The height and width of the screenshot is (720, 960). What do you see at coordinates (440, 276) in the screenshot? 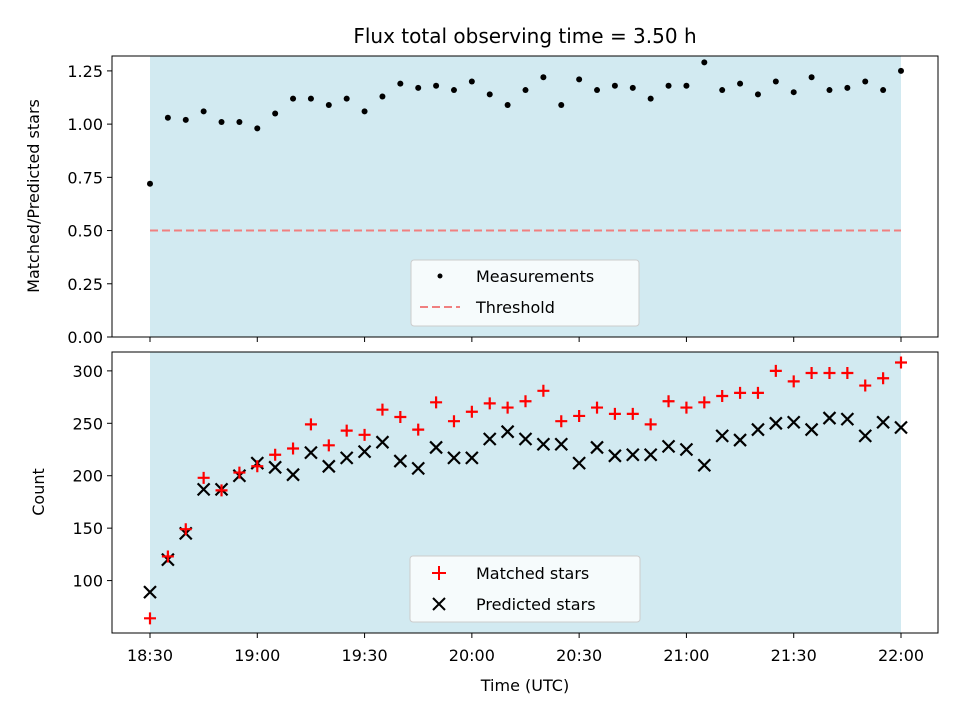
I see `legend-measurements-marker` at bounding box center [440, 276].